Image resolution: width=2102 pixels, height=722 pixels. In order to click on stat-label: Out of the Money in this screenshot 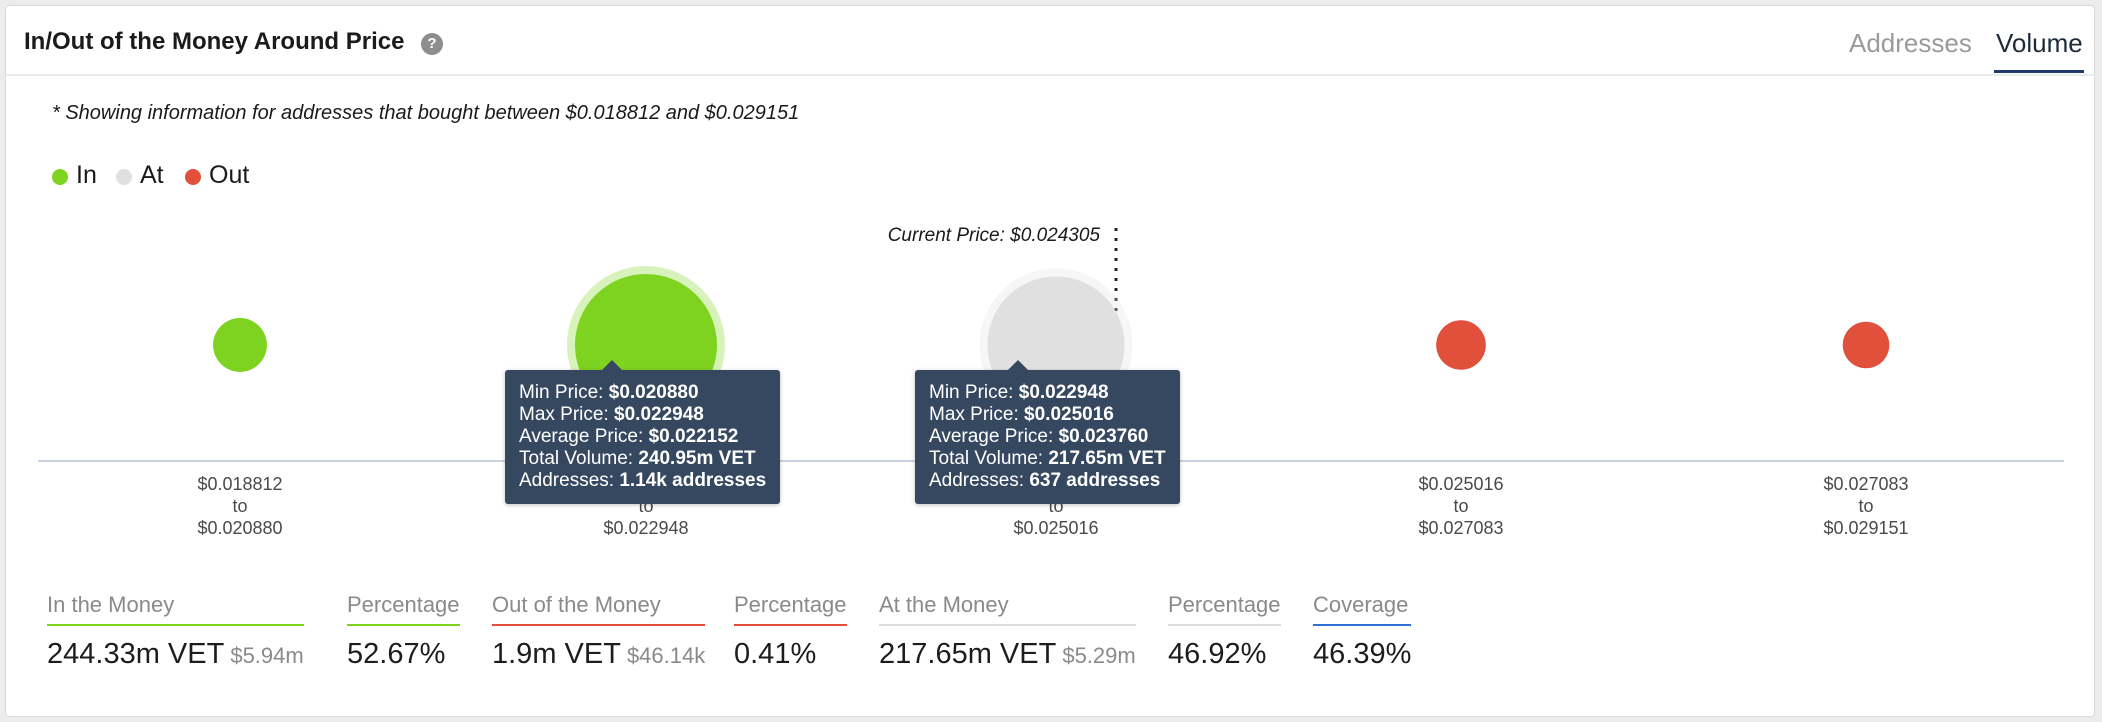, I will do `click(599, 609)`.